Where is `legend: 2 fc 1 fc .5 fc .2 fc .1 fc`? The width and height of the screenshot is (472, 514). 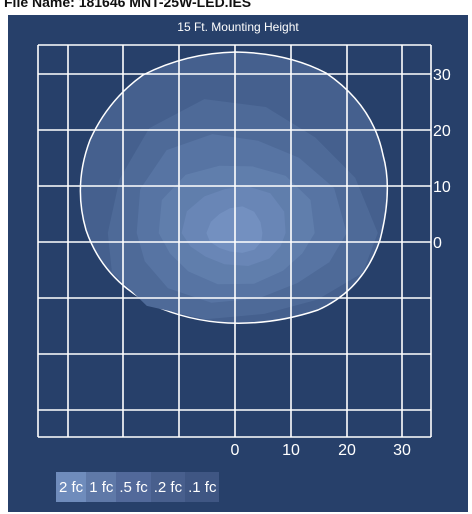
legend: 2 fc 1 fc .5 fc .2 fc .1 fc is located at coordinates (138, 487).